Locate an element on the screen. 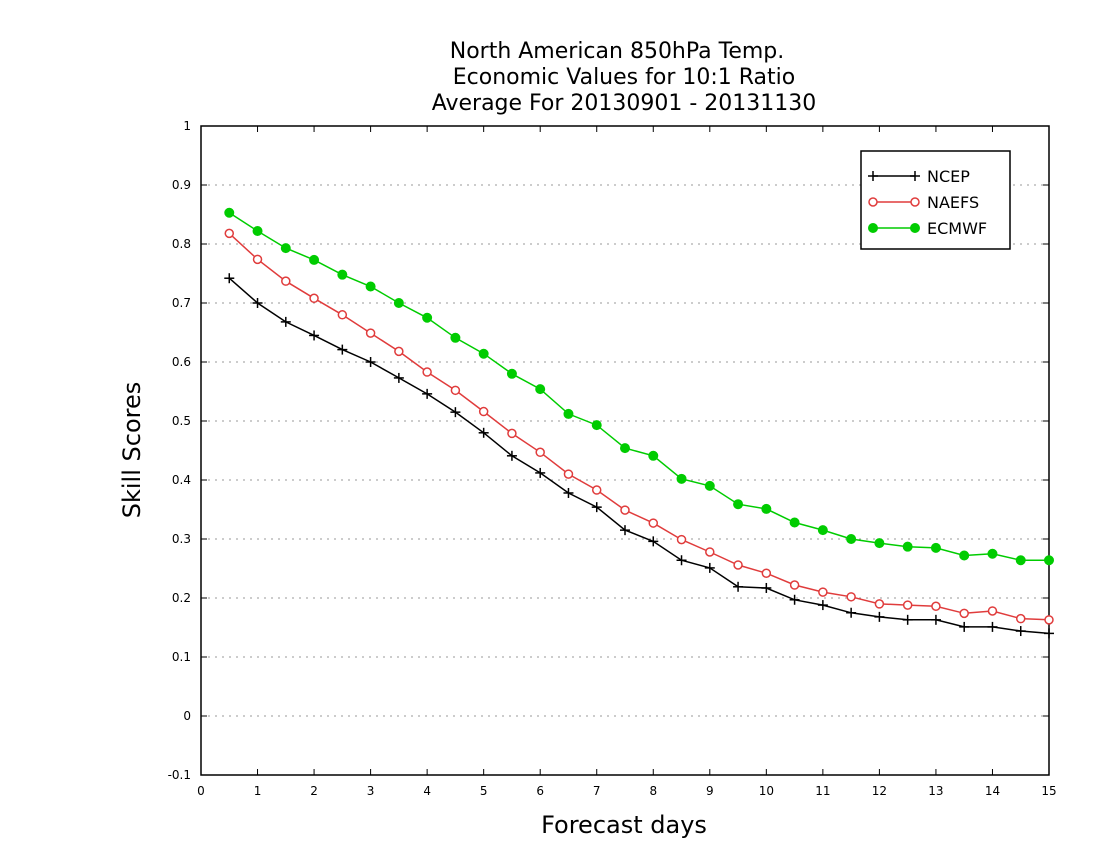 This screenshot has height=850, width=1100. y-tick-label: 1 is located at coordinates (187, 126).